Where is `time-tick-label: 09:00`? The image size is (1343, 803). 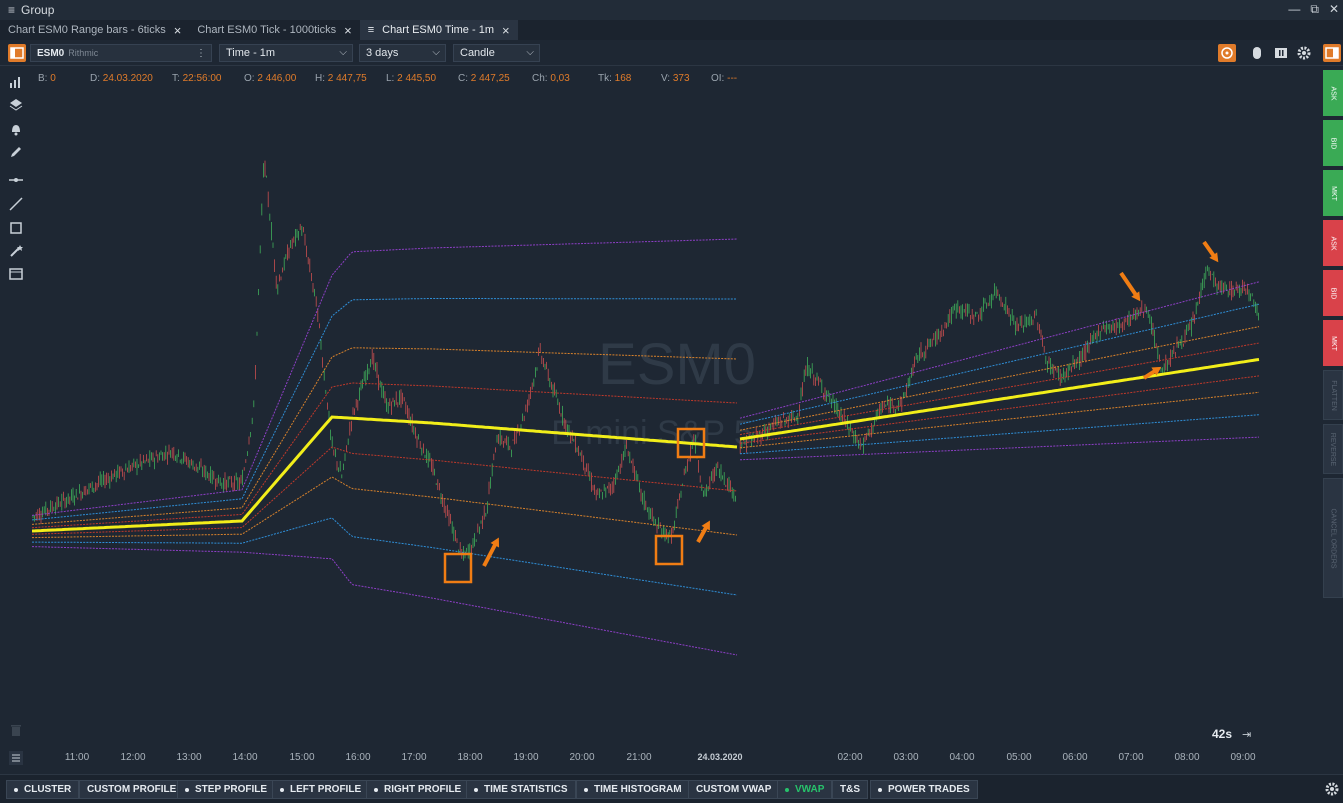 time-tick-label: 09:00 is located at coordinates (1242, 757).